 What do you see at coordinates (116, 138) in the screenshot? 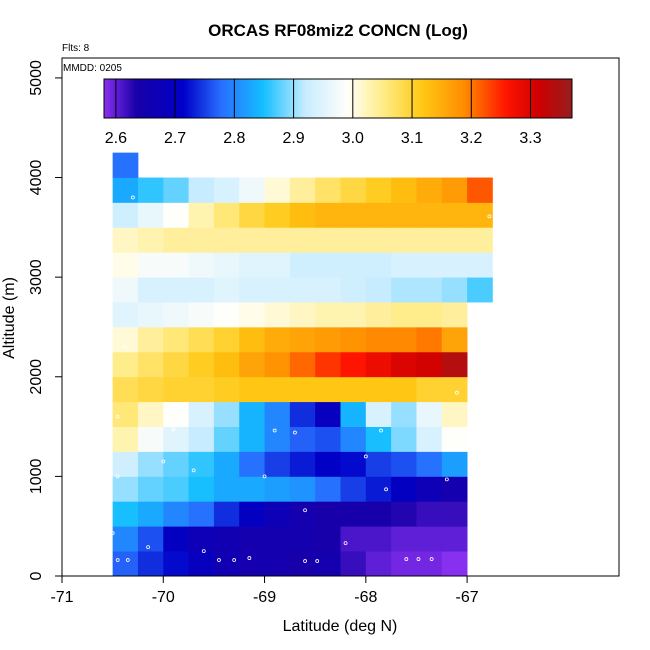
I see `colorbar-tick-label: 2.6` at bounding box center [116, 138].